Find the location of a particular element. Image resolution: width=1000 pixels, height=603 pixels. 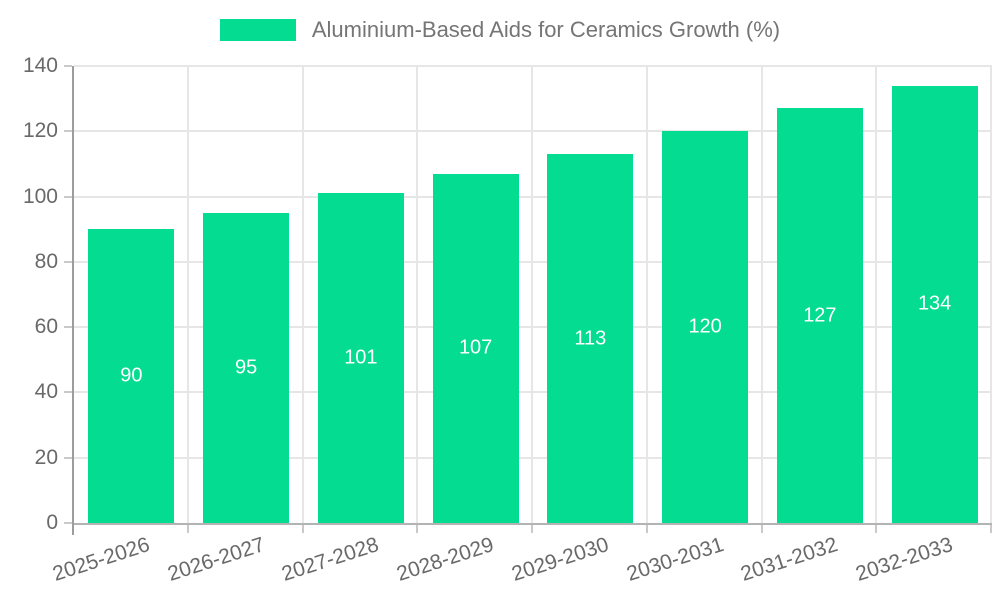

bar-2027-2028: 101 is located at coordinates (360, 358).